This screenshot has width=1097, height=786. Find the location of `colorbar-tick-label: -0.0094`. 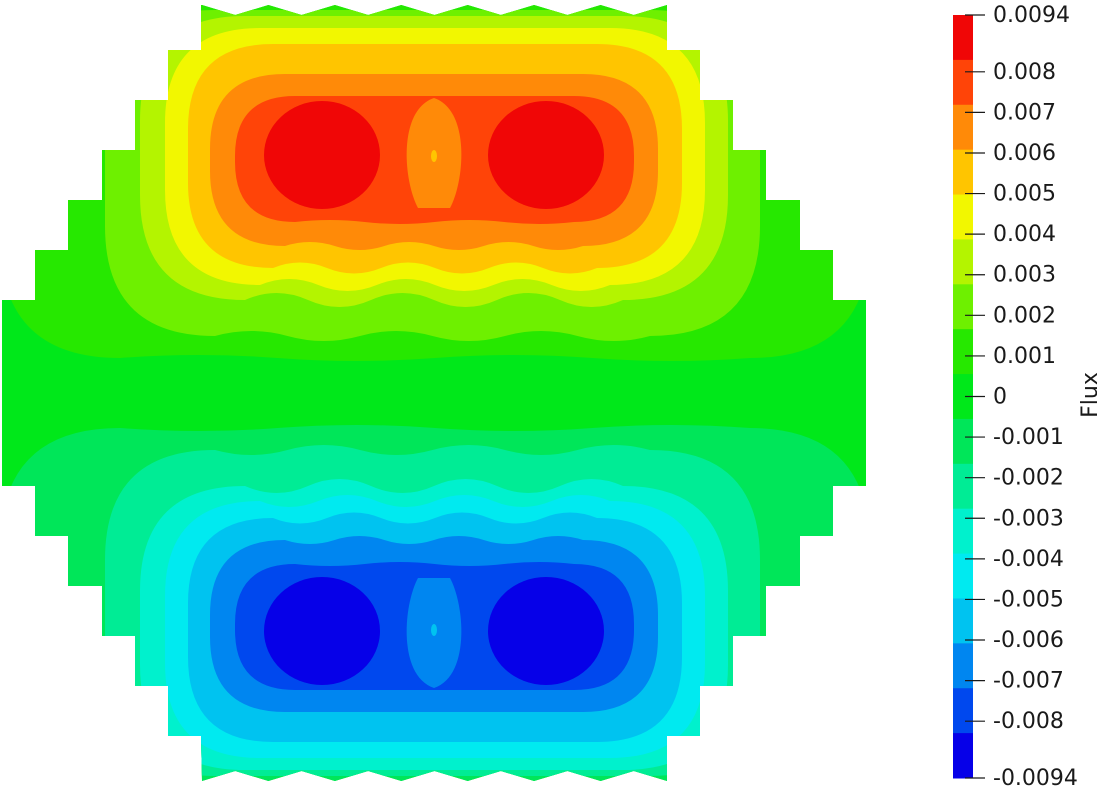

colorbar-tick-label: -0.0094 is located at coordinates (1035, 776).